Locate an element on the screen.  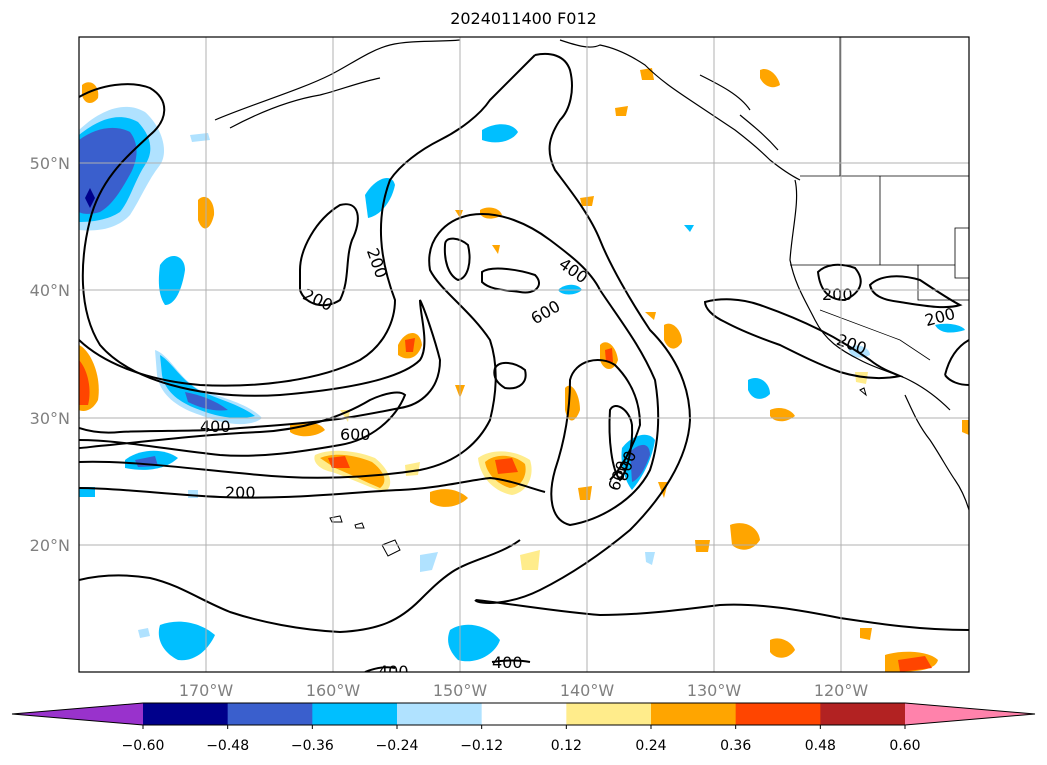
lon-label-120w: 120°W is located at coordinates (841, 690).